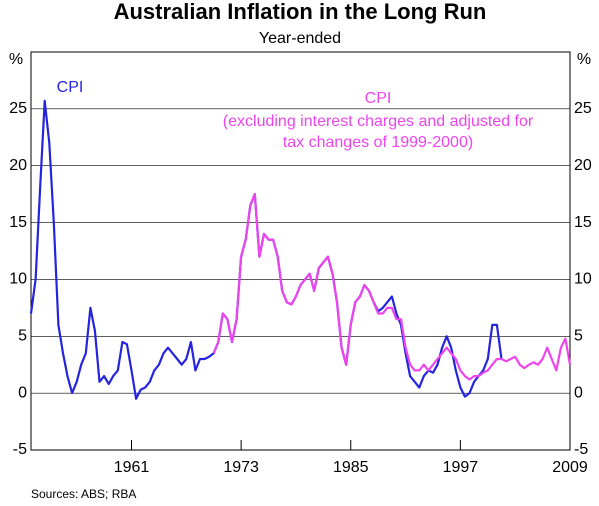 Image resolution: width=599 pixels, height=506 pixels. I want to click on y-unit-right: %, so click(584, 59).